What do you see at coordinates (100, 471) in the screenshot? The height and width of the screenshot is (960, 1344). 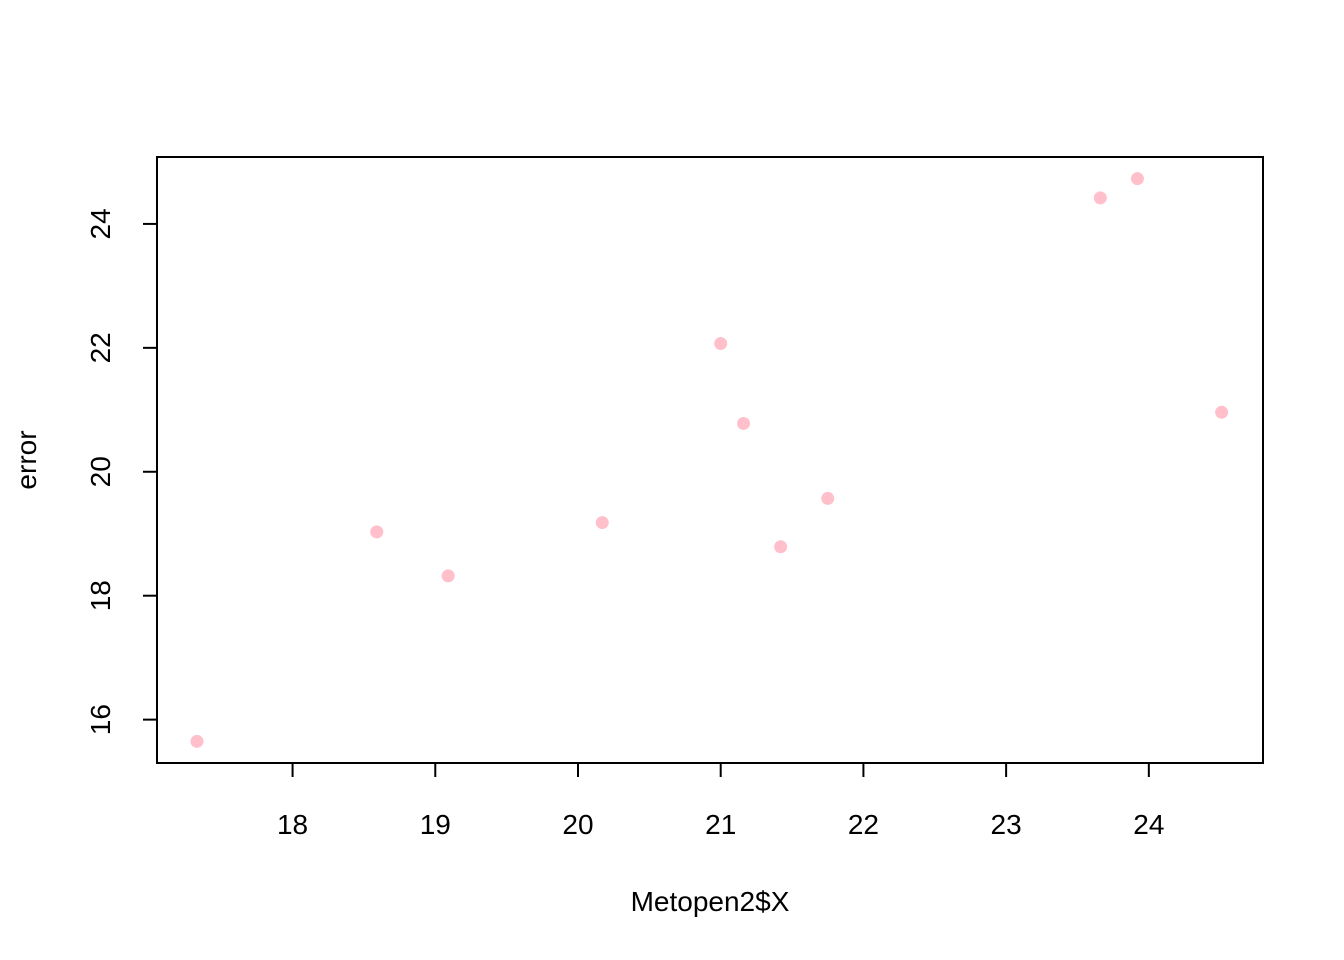 I see `y-tick-label: 20` at bounding box center [100, 471].